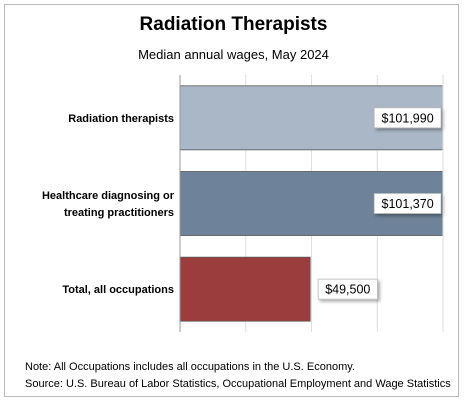 This screenshot has height=403, width=467. Describe the element at coordinates (233, 54) in the screenshot. I see `chart-subtitle: Median annual wages, May 2024` at that location.